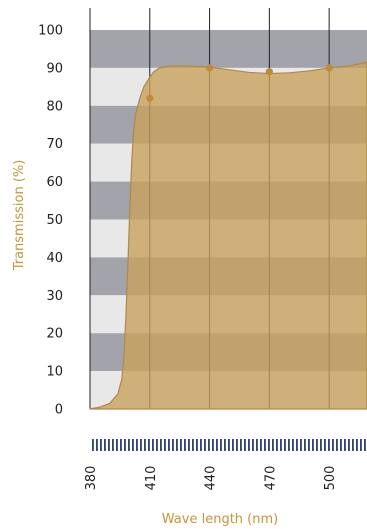 The height and width of the screenshot is (529, 367). What do you see at coordinates (54, 106) in the screenshot?
I see `y-tick-label: 80` at bounding box center [54, 106].